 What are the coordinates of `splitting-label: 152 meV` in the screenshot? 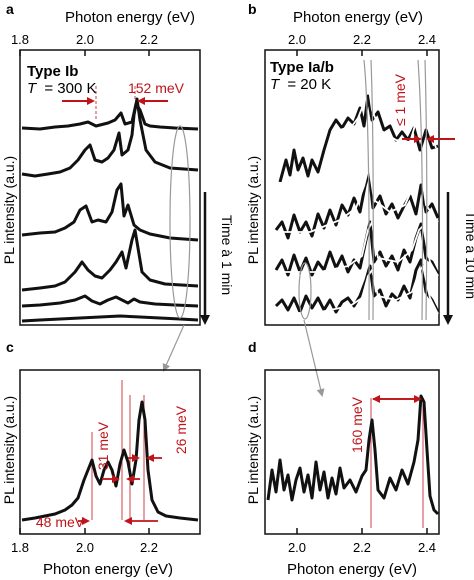 It's located at (156, 88).